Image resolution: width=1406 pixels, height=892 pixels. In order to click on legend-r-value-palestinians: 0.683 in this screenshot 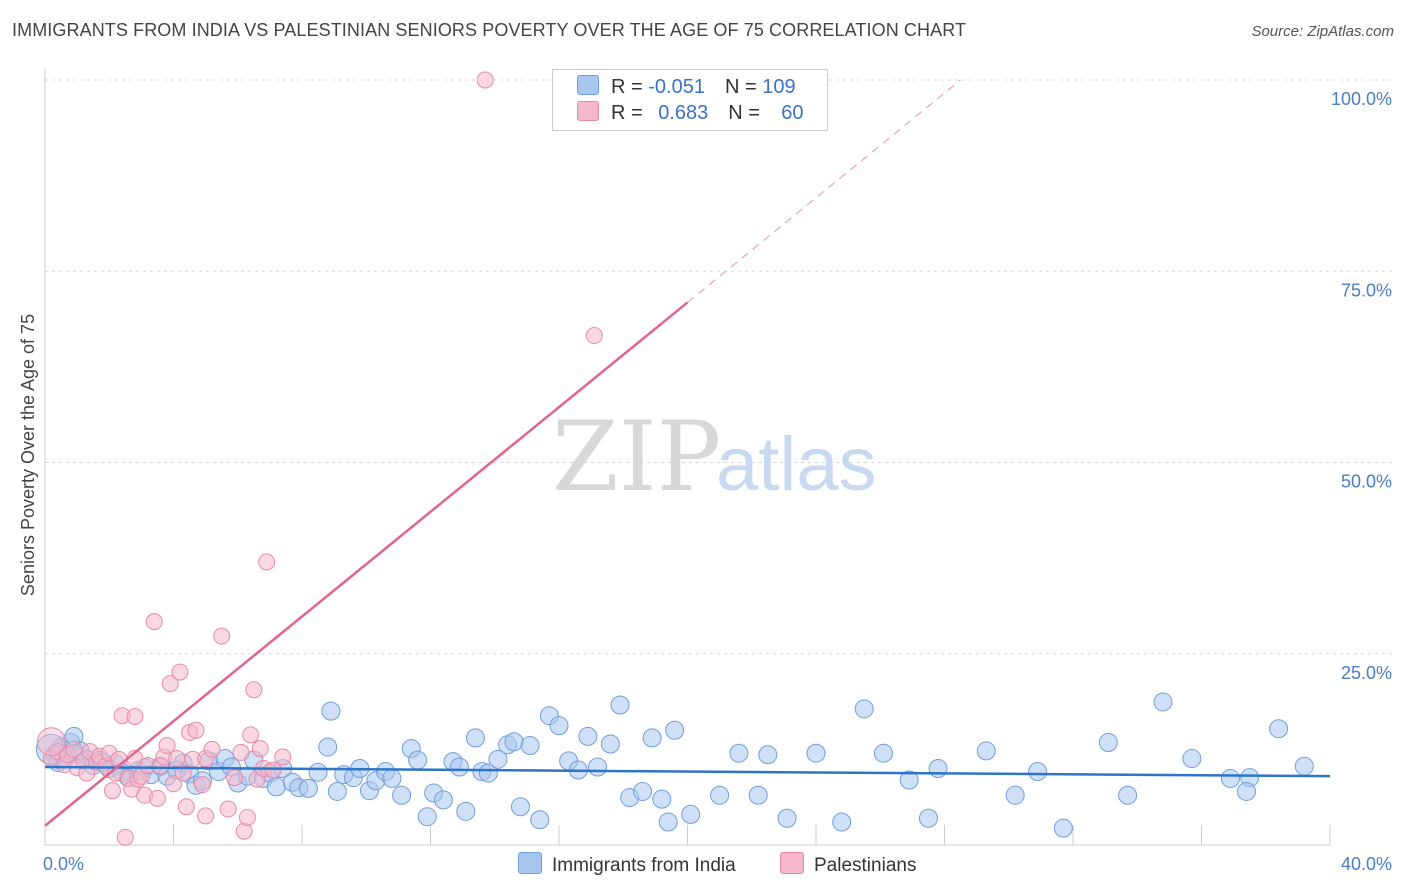, I will do `click(683, 113)`.